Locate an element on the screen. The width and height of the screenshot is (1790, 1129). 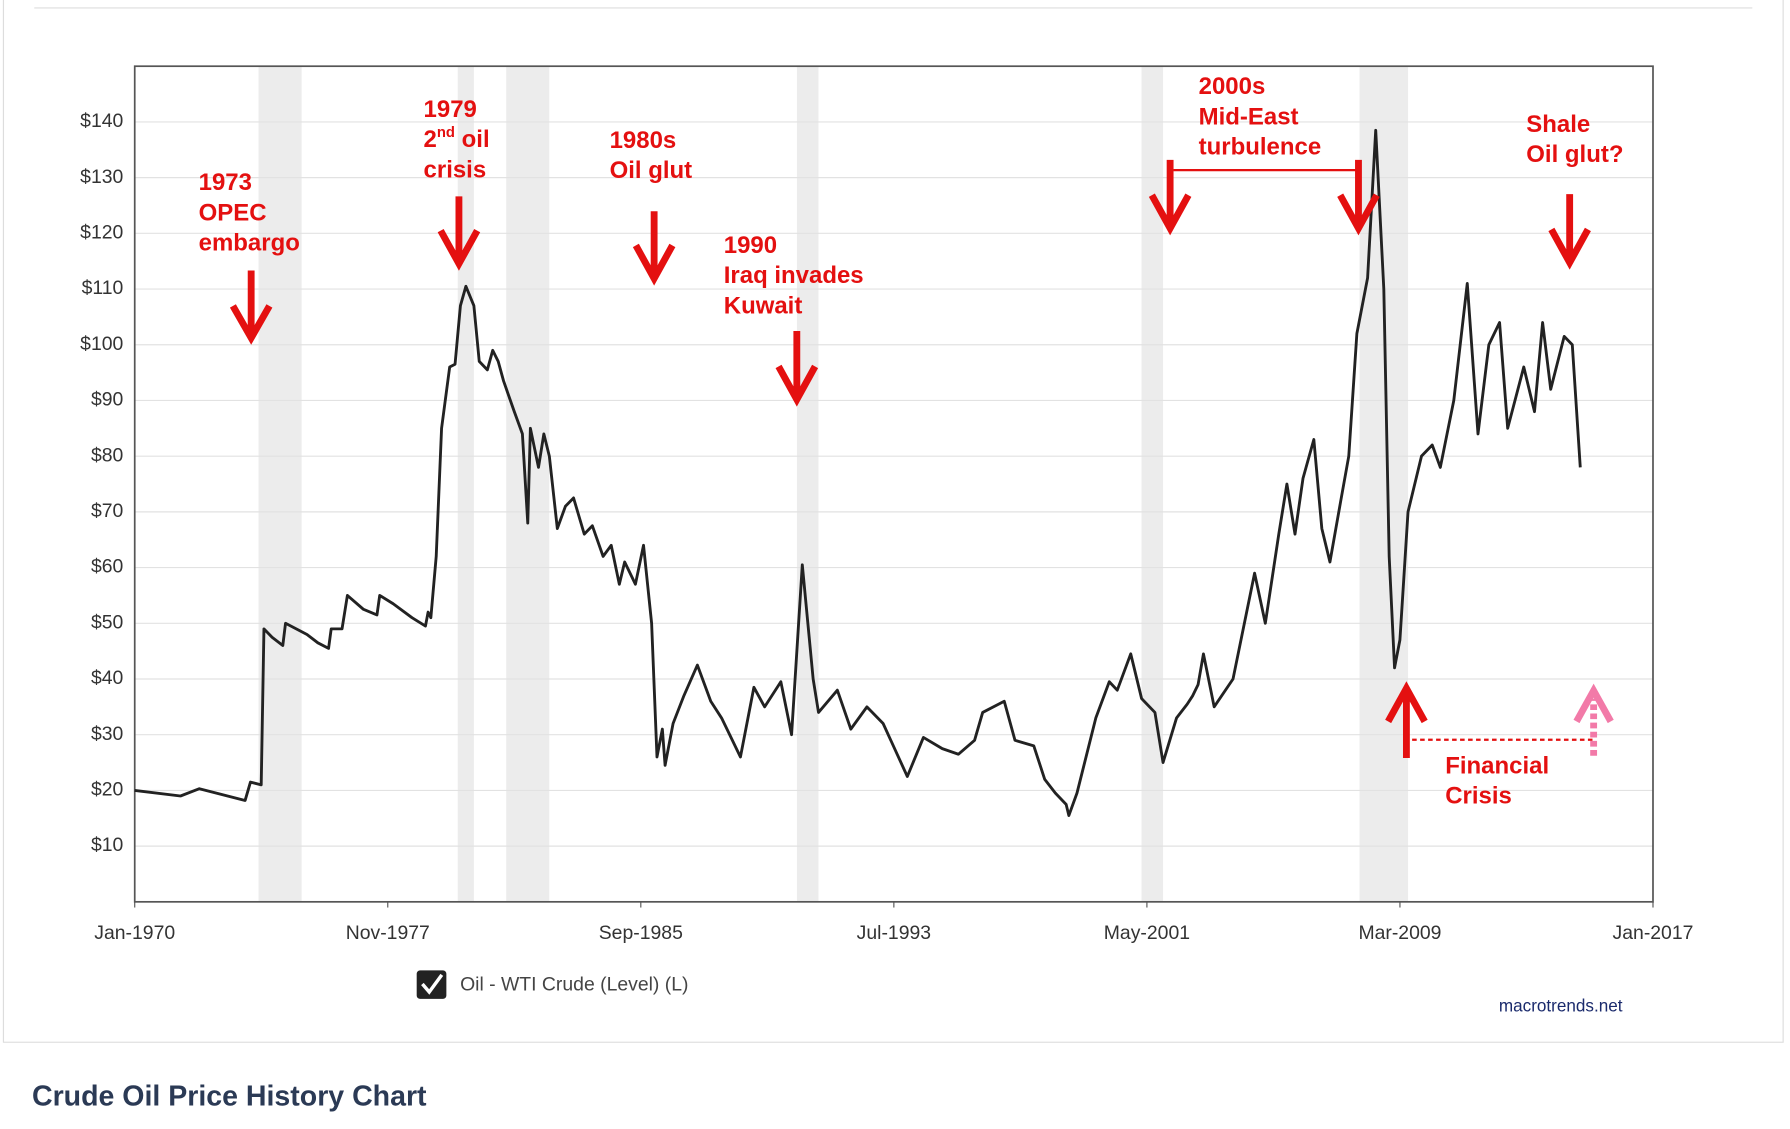
y-tick-label: $70 is located at coordinates (107, 511).